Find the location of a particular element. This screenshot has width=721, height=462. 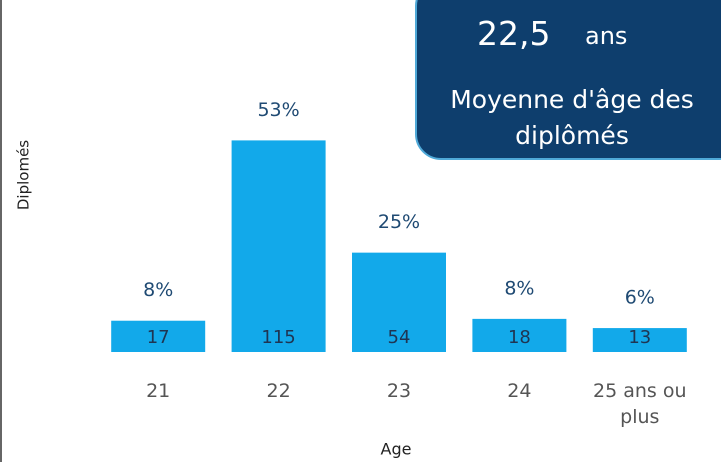

value-label: 18 is located at coordinates (519, 337).